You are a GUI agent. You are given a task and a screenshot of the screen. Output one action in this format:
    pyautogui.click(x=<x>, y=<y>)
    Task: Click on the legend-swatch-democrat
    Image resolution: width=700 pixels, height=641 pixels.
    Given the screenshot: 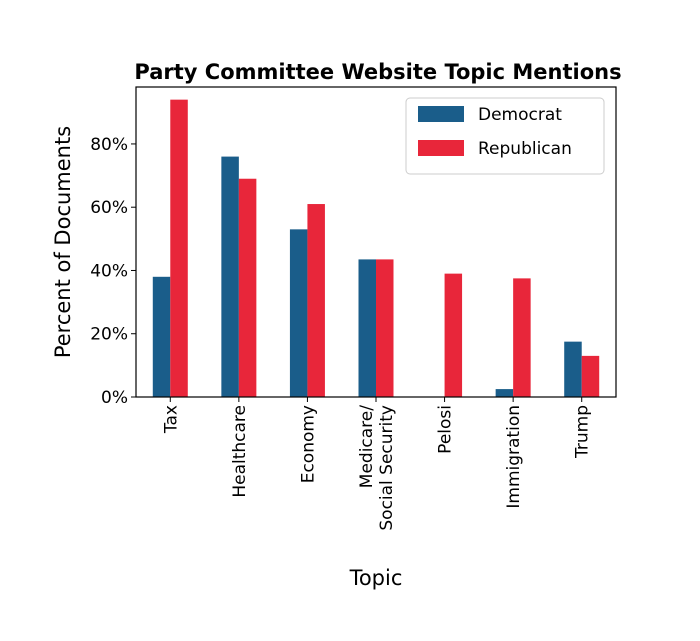 What is the action you would take?
    pyautogui.click(x=441, y=114)
    